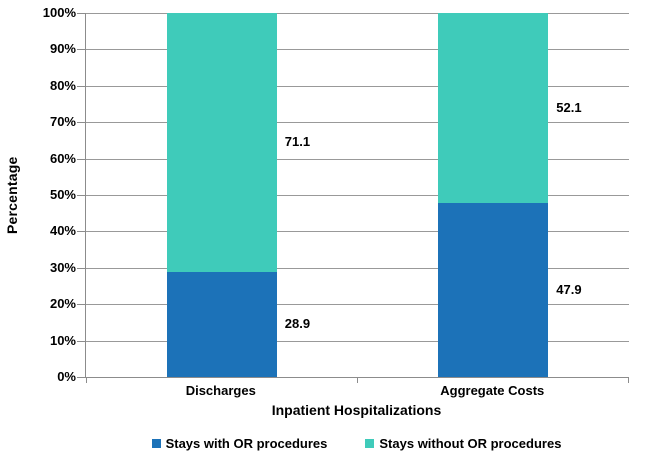  What do you see at coordinates (356, 410) in the screenshot?
I see `x-axis-title: Inpatient Hospitalizations` at bounding box center [356, 410].